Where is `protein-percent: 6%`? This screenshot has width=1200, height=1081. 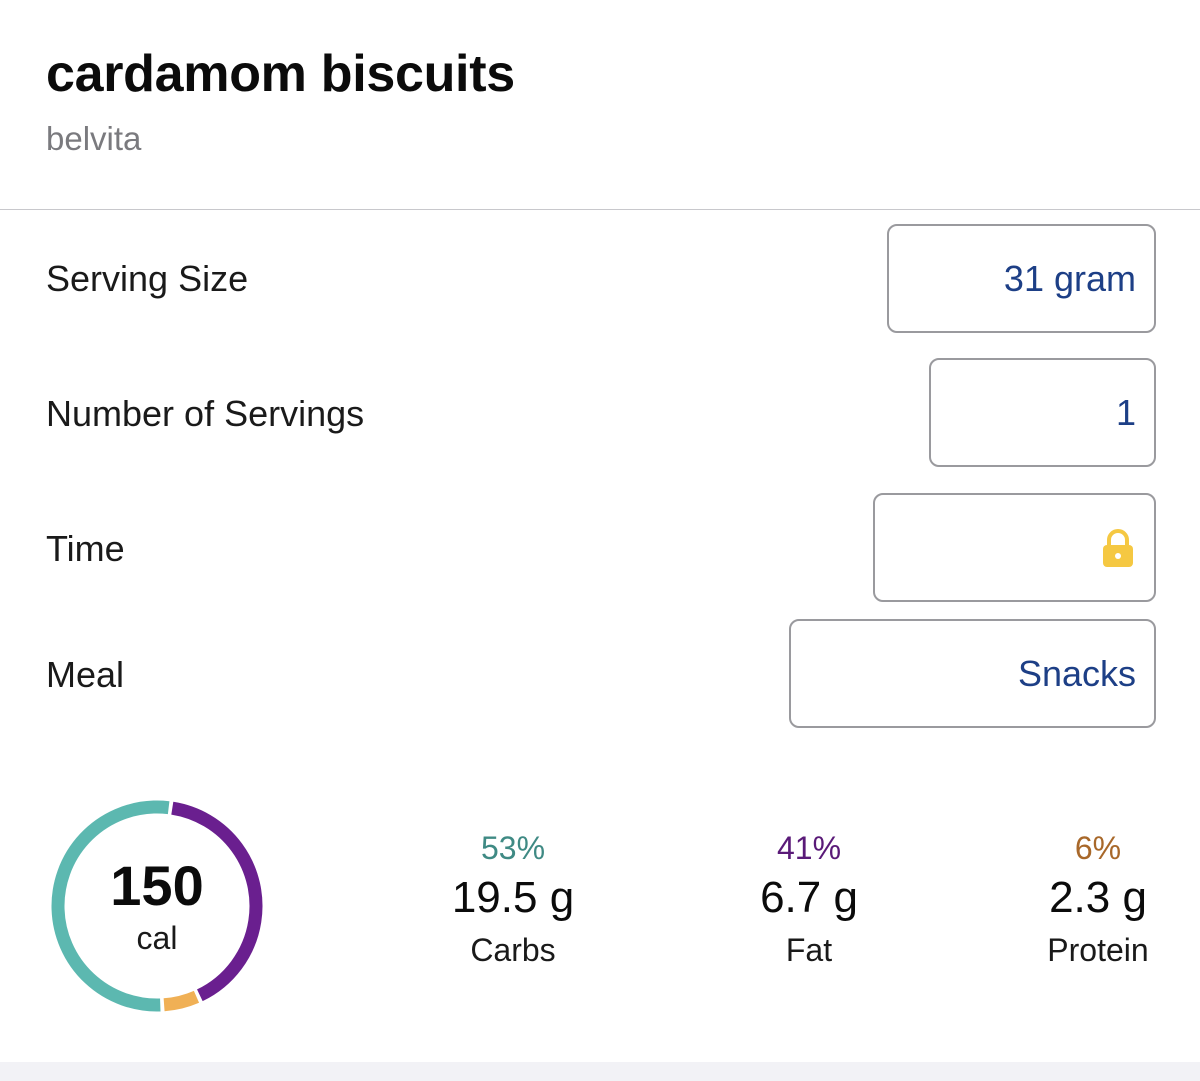 protein-percent: 6% is located at coordinates (1098, 848).